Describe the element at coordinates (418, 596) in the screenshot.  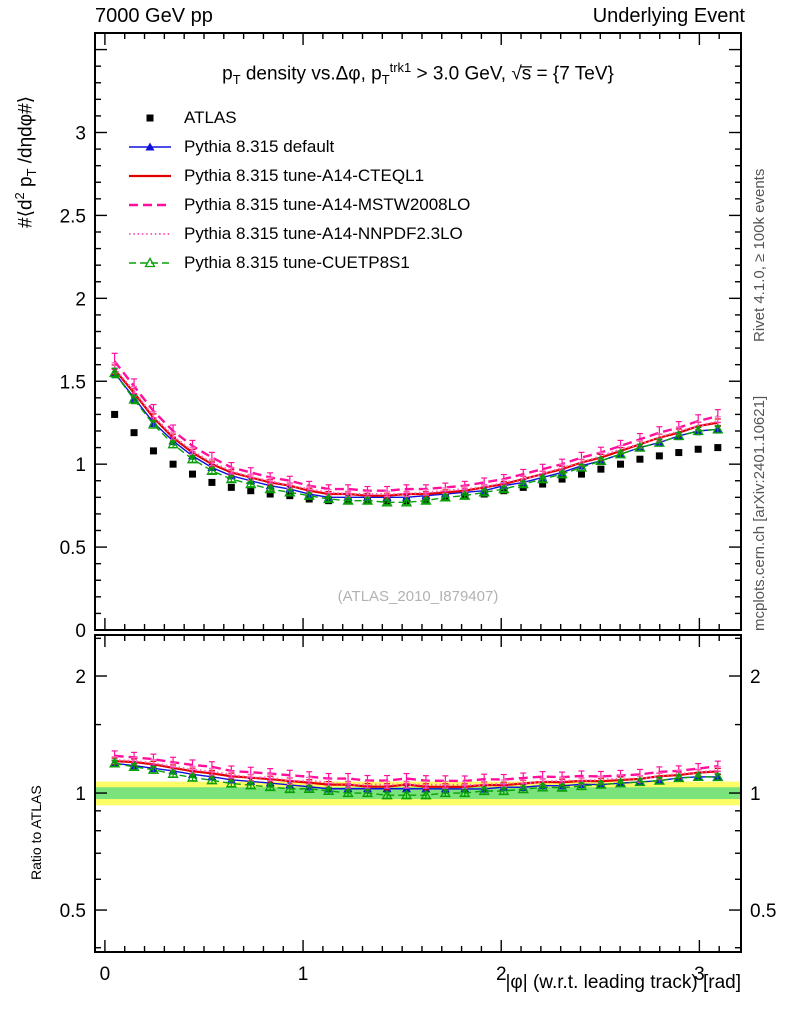
I see `analysis-id-watermark: (ATLAS_2010_I879407)` at that location.